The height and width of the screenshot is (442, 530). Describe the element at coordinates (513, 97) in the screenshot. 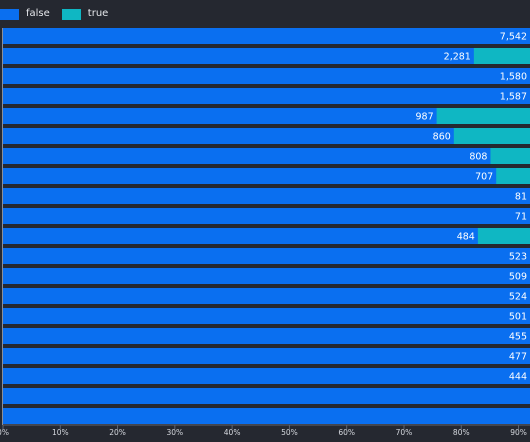

I see `data-label-3: 1,587` at that location.